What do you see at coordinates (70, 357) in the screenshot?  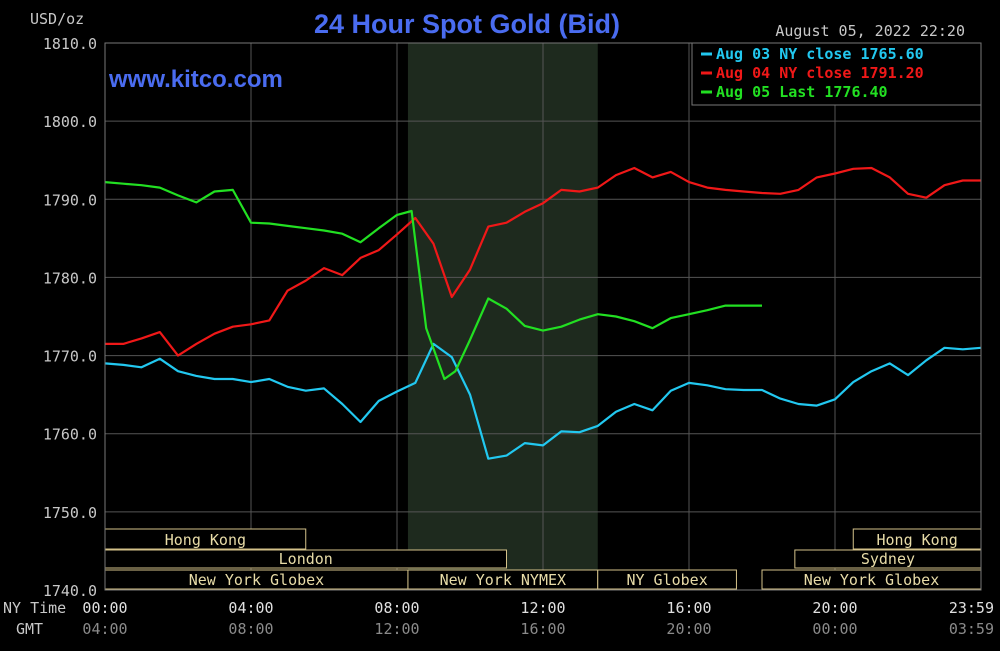 I see `y-tick-label: 1770.0` at bounding box center [70, 357].